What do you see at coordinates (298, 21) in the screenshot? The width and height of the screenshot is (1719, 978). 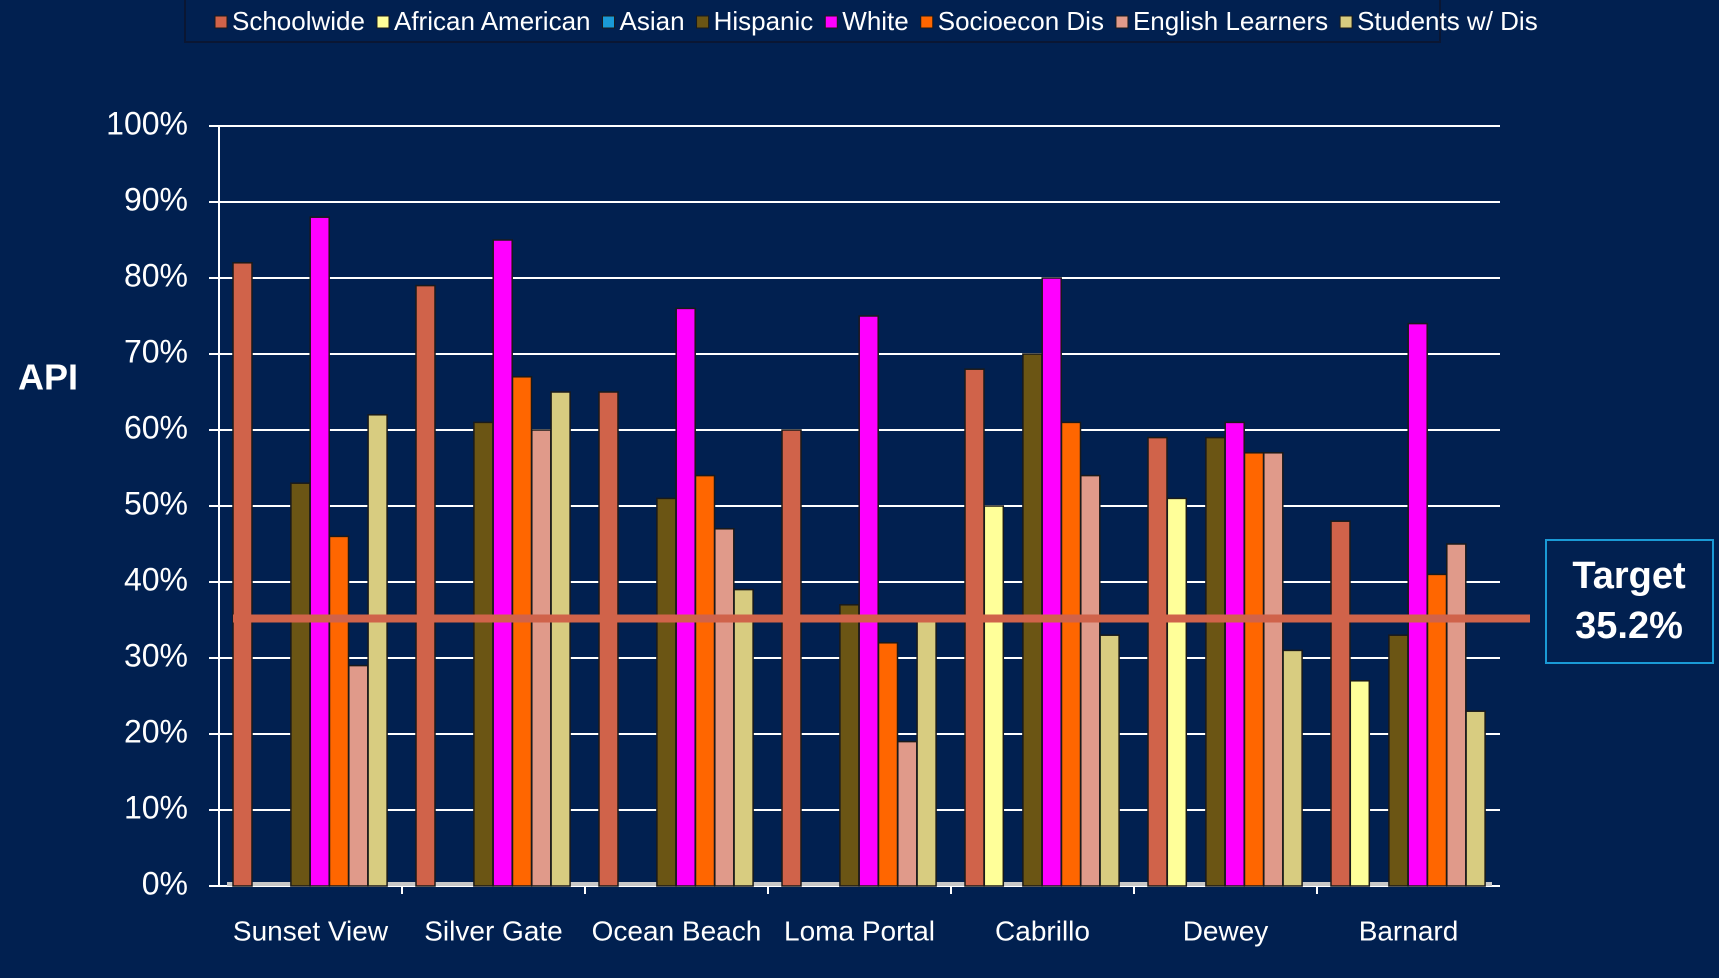 I see `legend-label: Schoolwide` at bounding box center [298, 21].